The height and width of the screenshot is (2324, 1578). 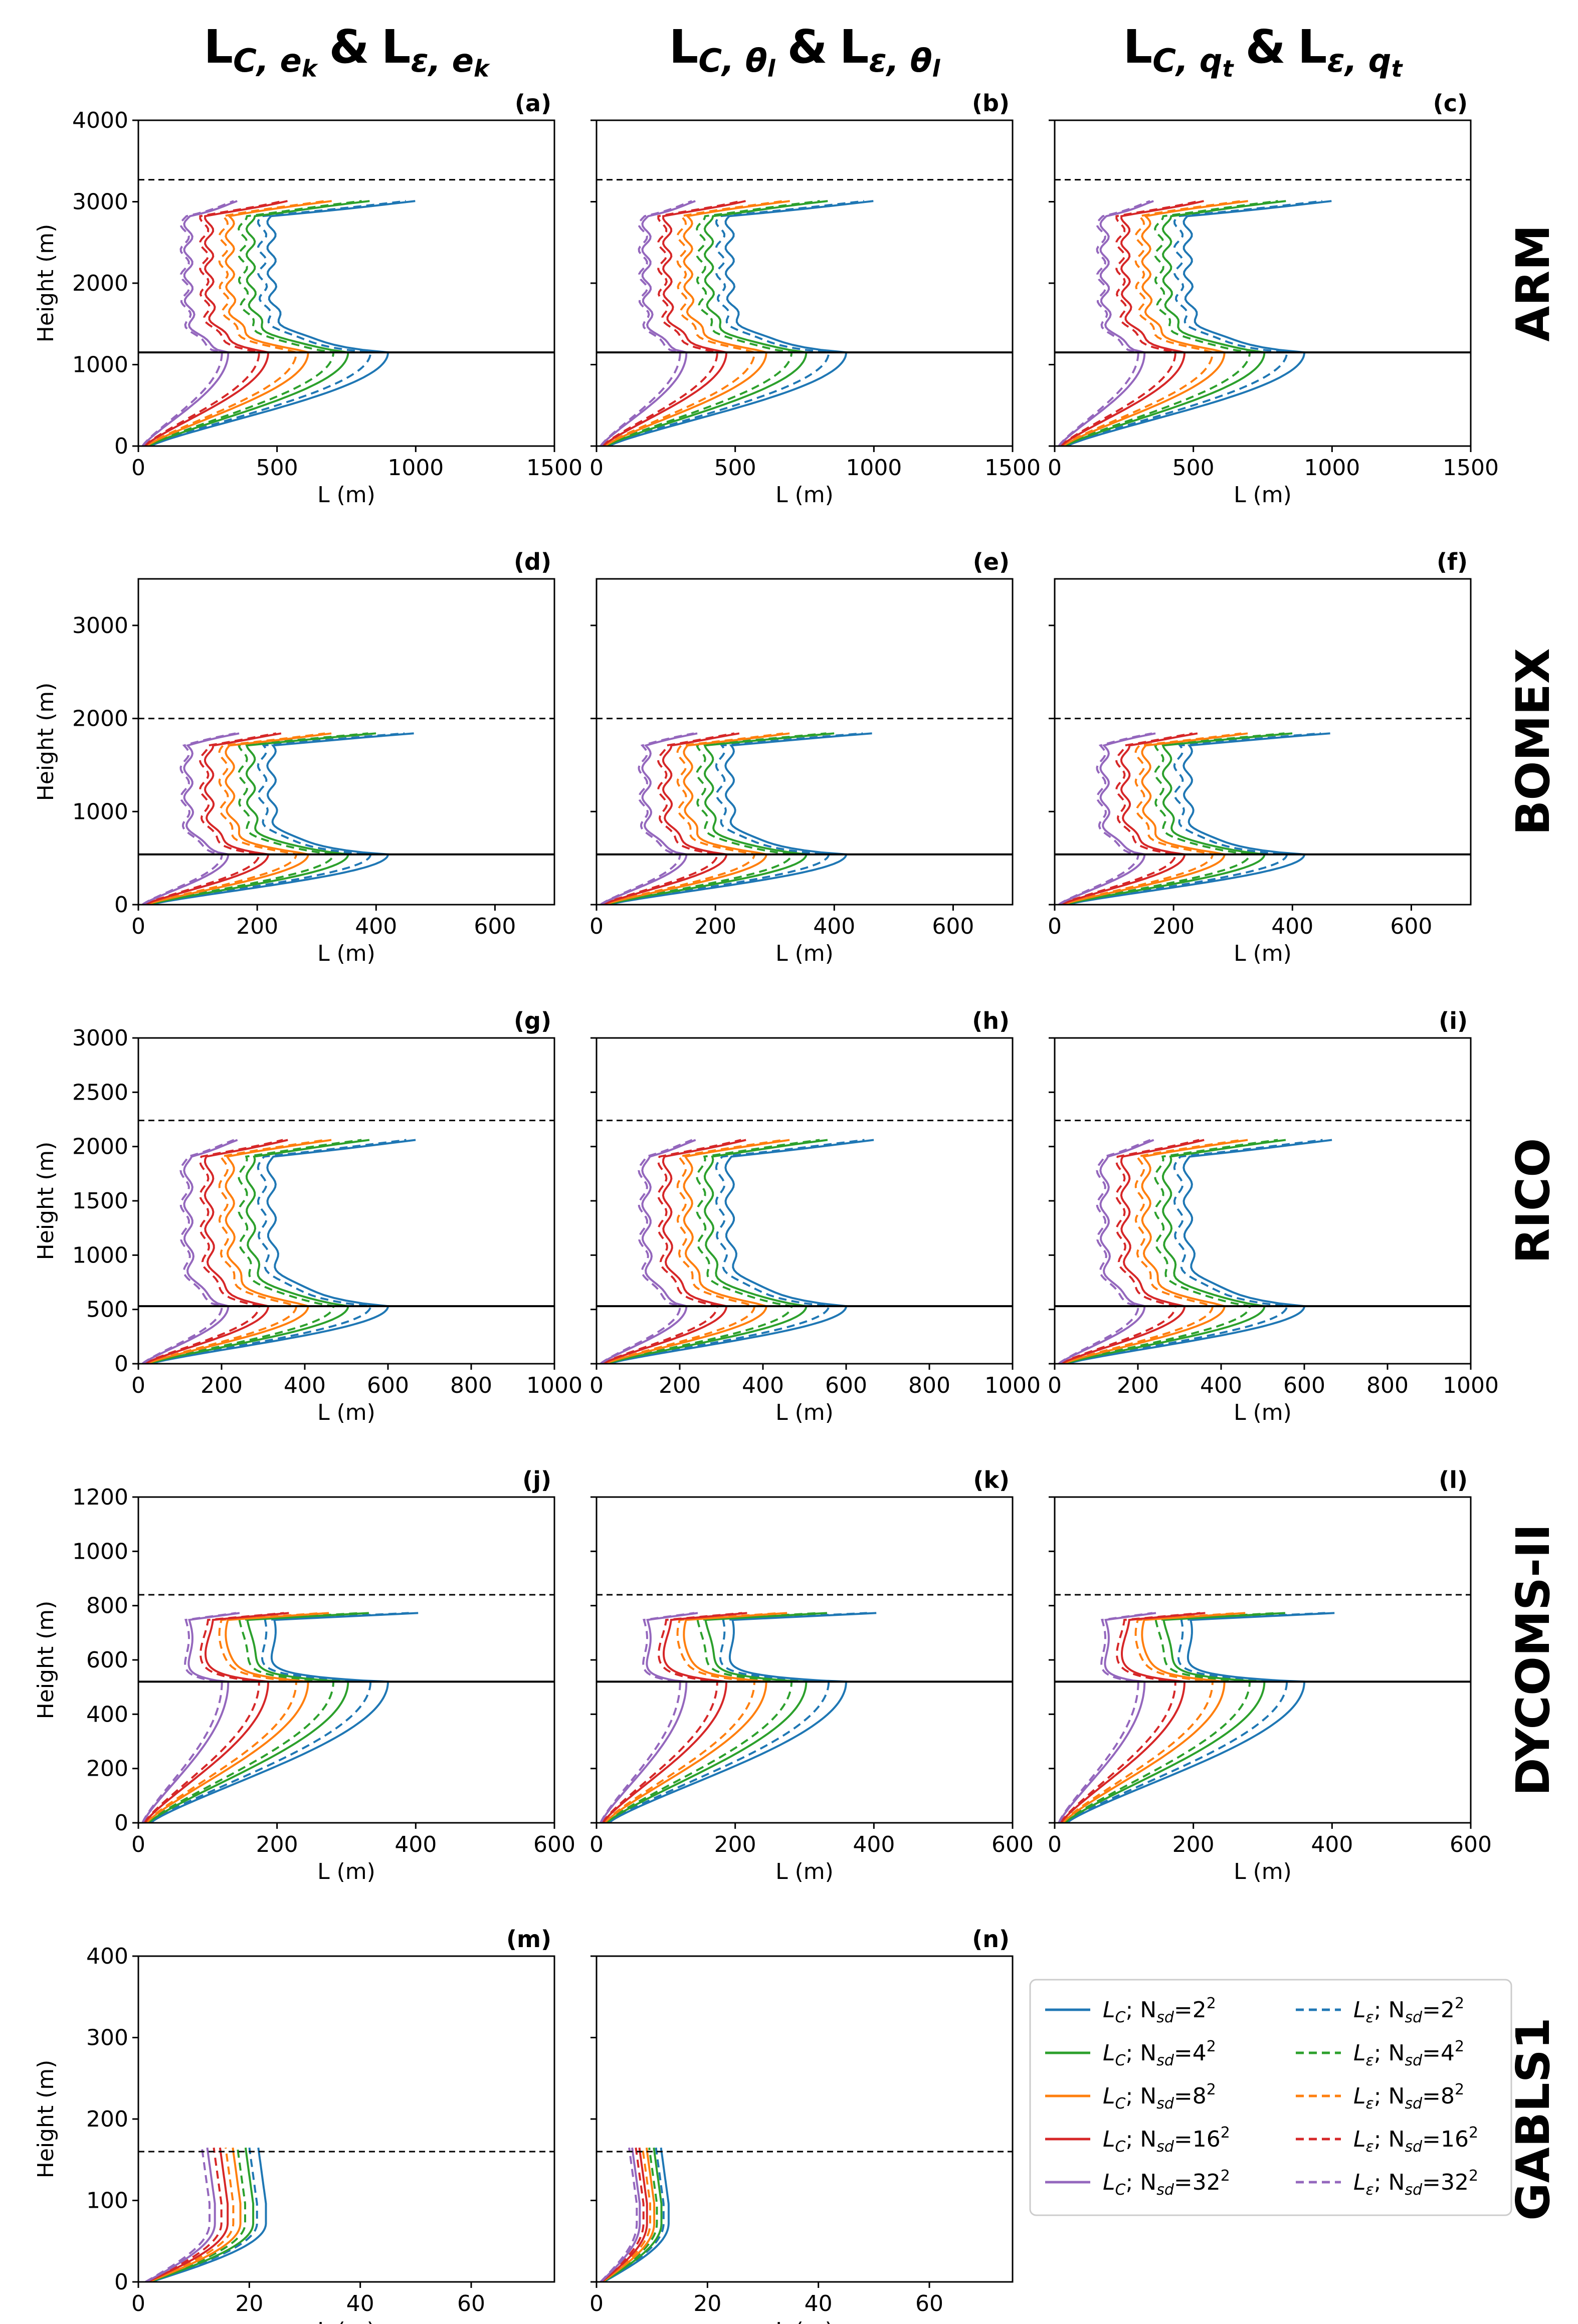 What do you see at coordinates (1312, 47) in the screenshot?
I see `col-title-main2: L` at bounding box center [1312, 47].